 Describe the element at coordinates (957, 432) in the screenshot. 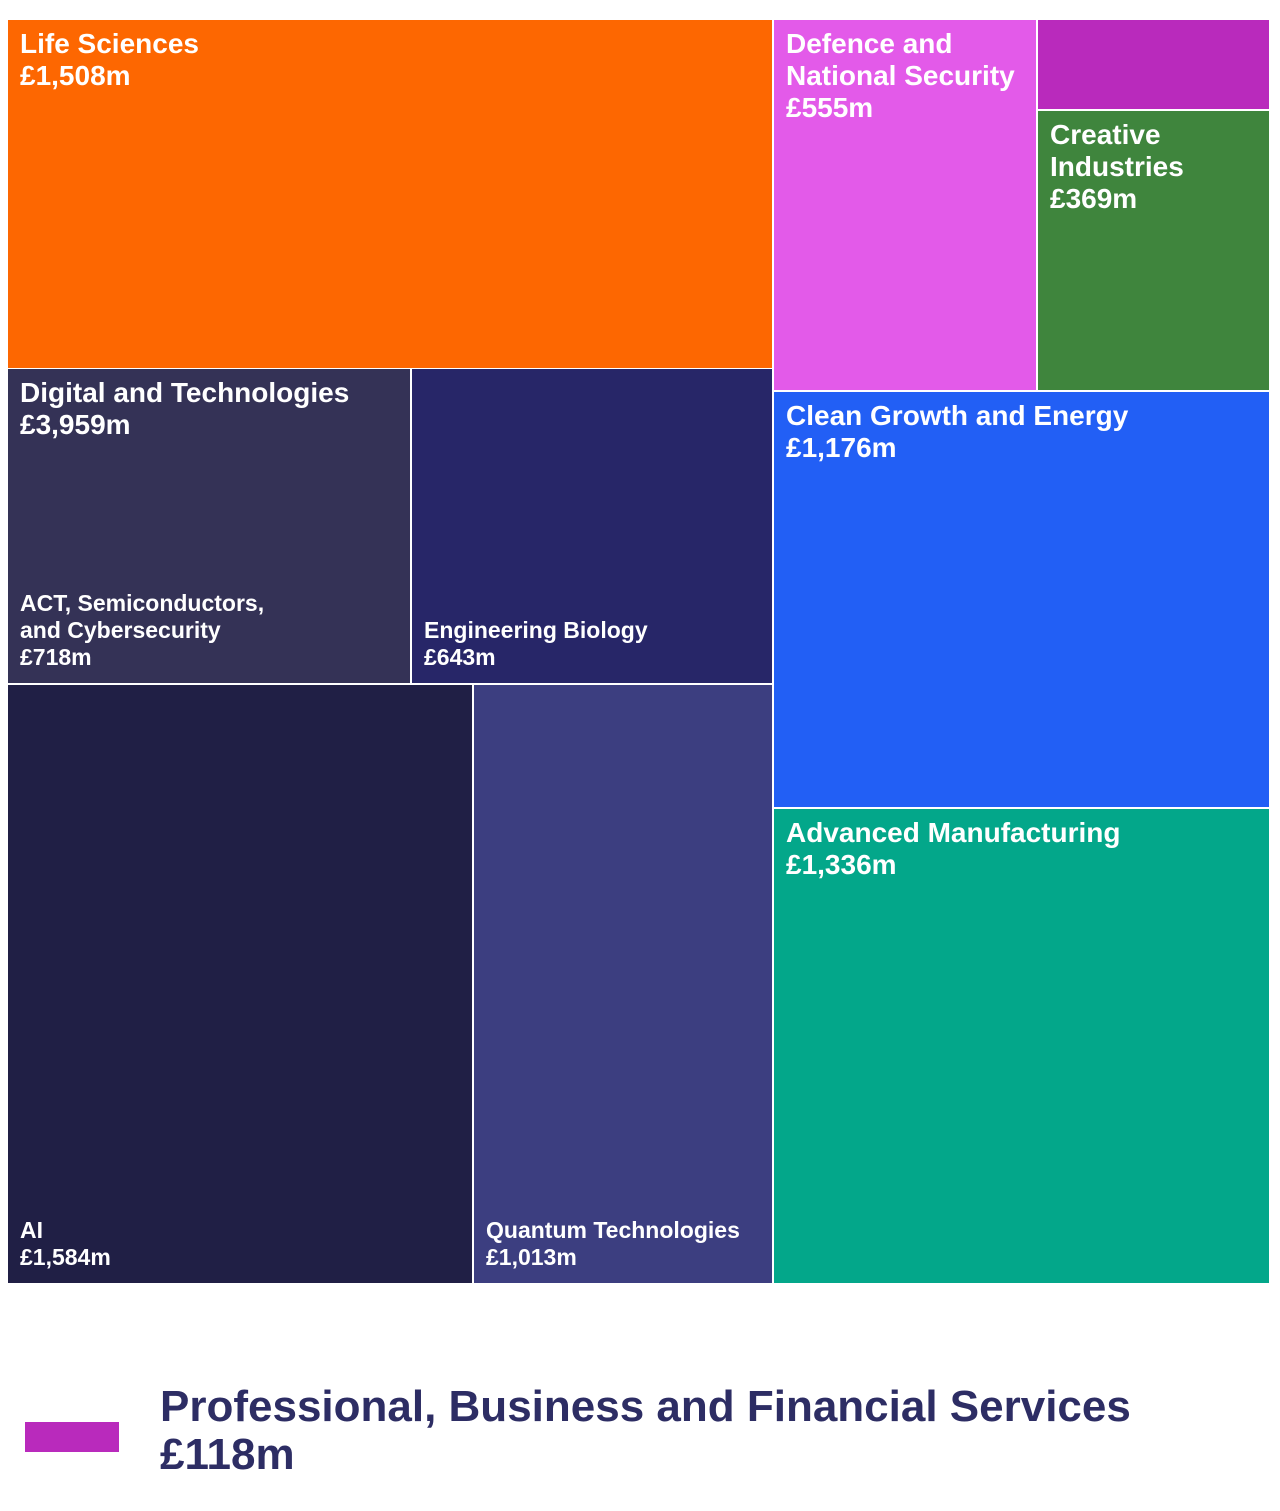

I see `tile-label-clean-growth-and-energy: Clean Growth and Energy £1,176m` at that location.